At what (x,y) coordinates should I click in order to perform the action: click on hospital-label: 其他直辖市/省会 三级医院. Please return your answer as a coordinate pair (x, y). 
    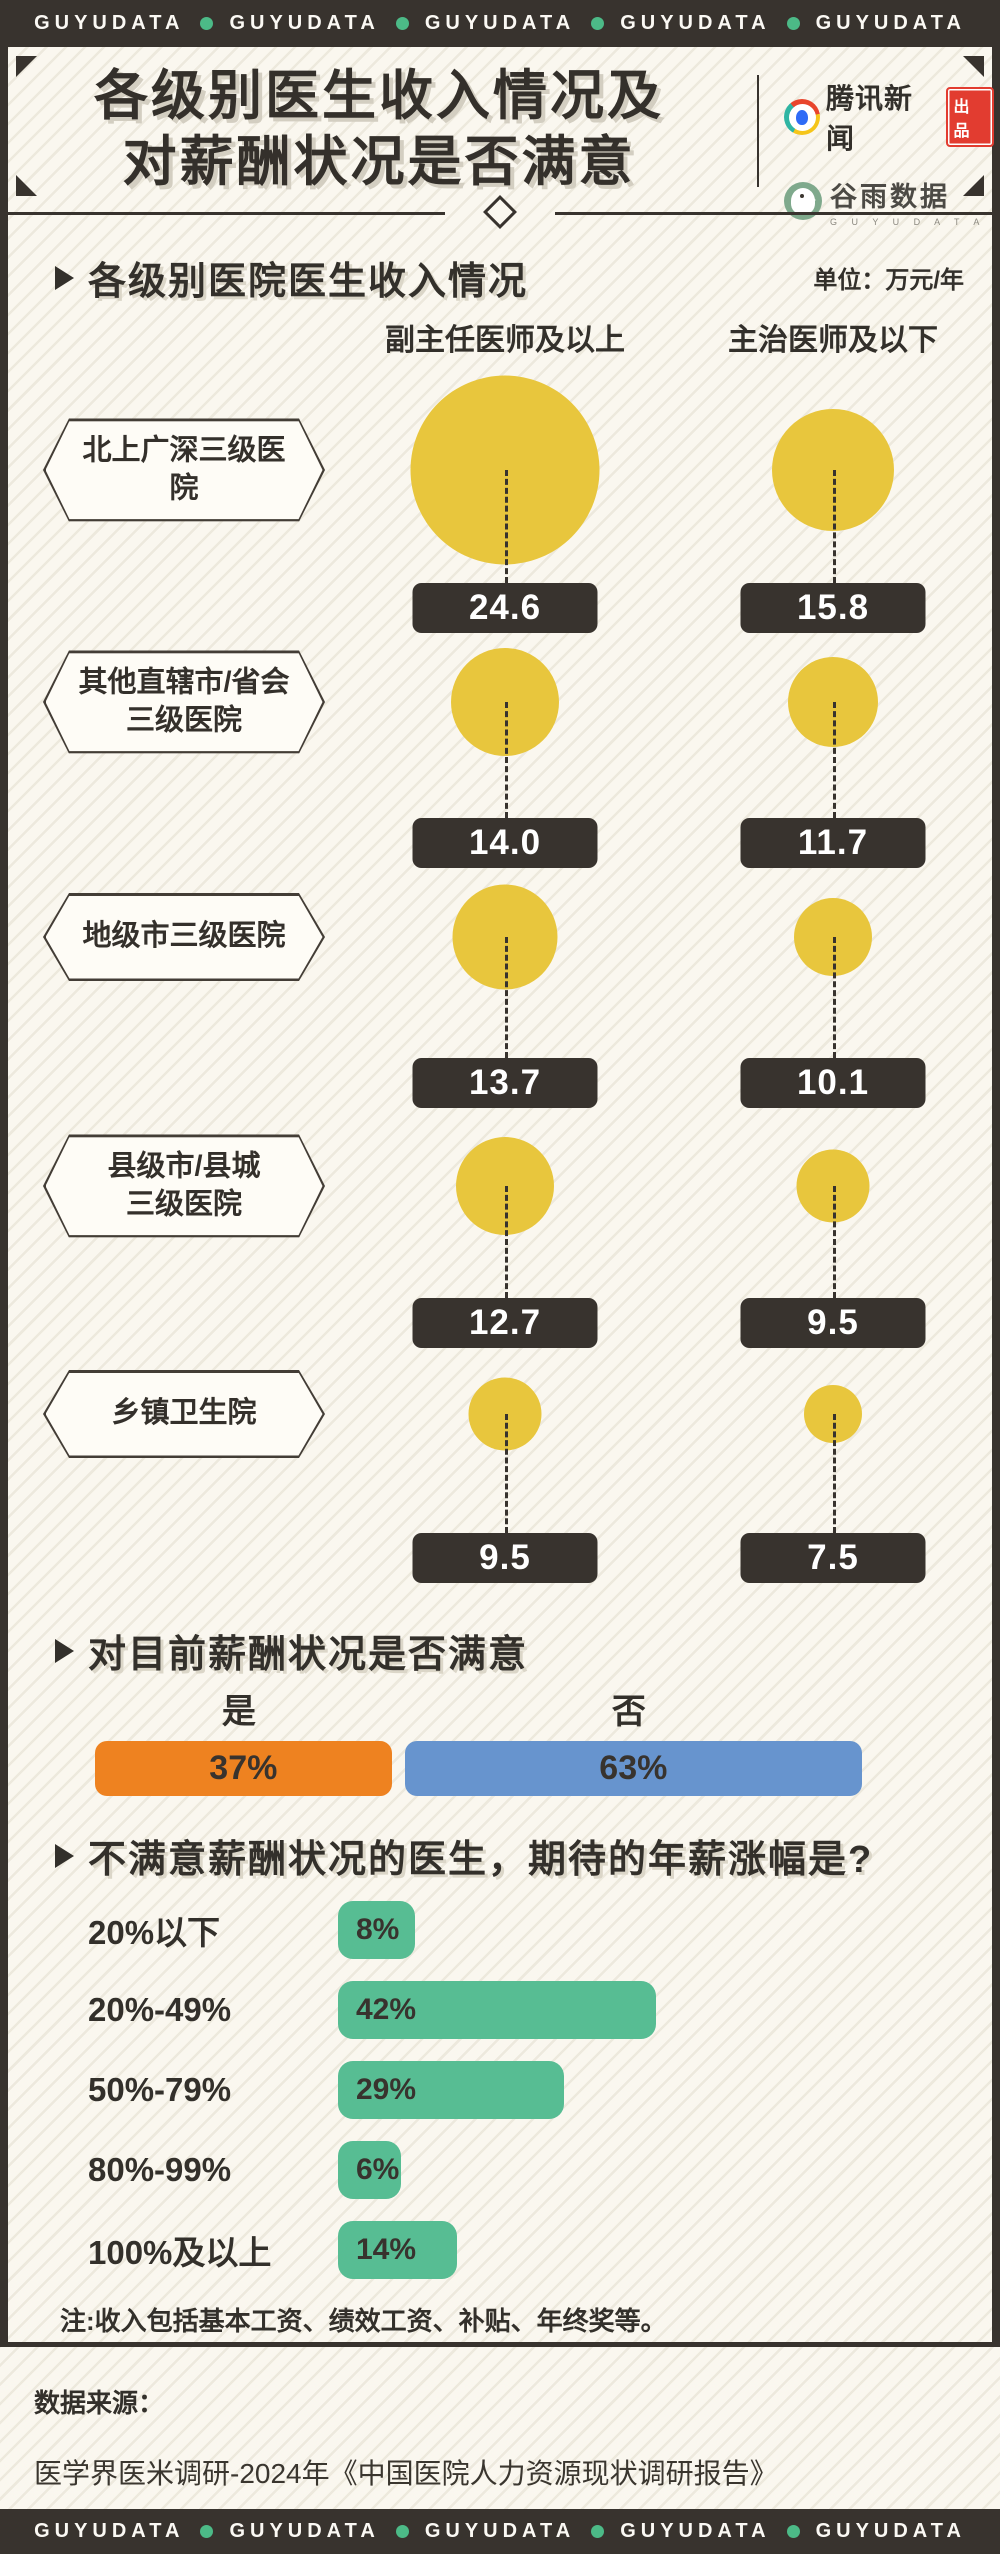
    Looking at the image, I should click on (184, 701).